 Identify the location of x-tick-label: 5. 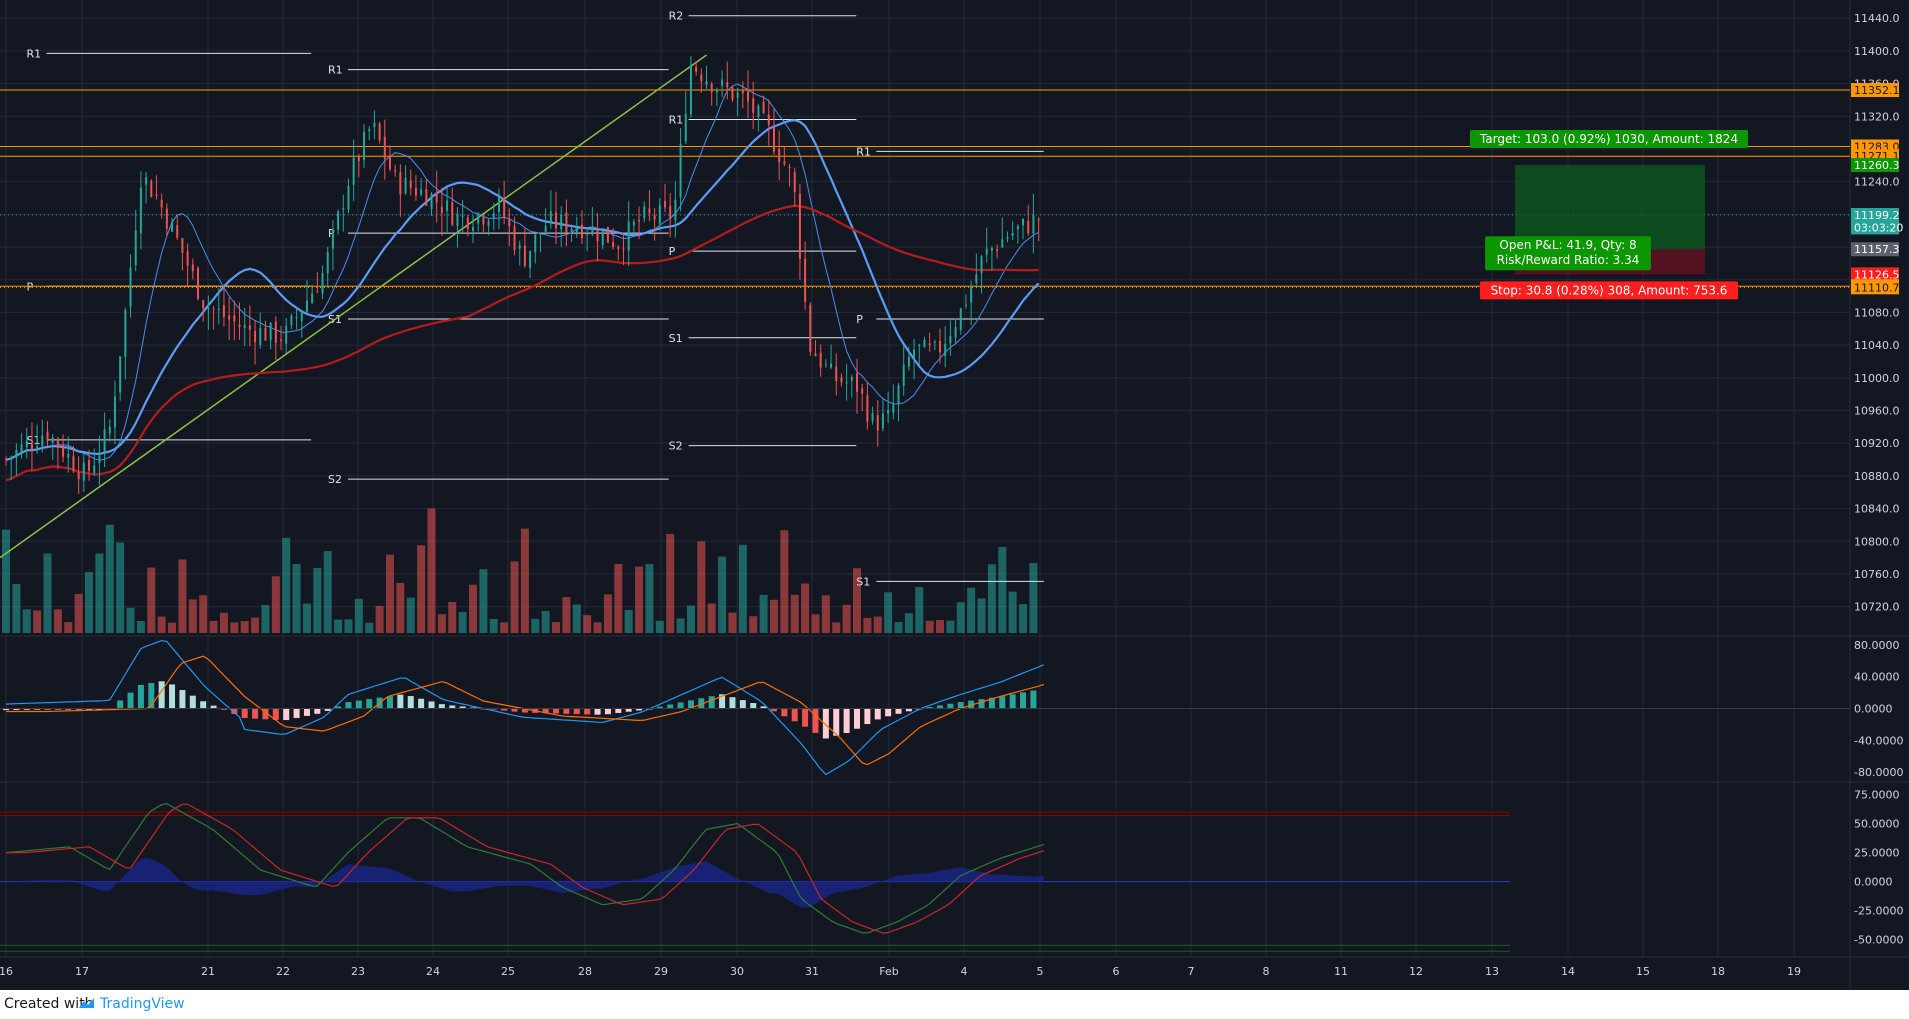
(1040, 971).